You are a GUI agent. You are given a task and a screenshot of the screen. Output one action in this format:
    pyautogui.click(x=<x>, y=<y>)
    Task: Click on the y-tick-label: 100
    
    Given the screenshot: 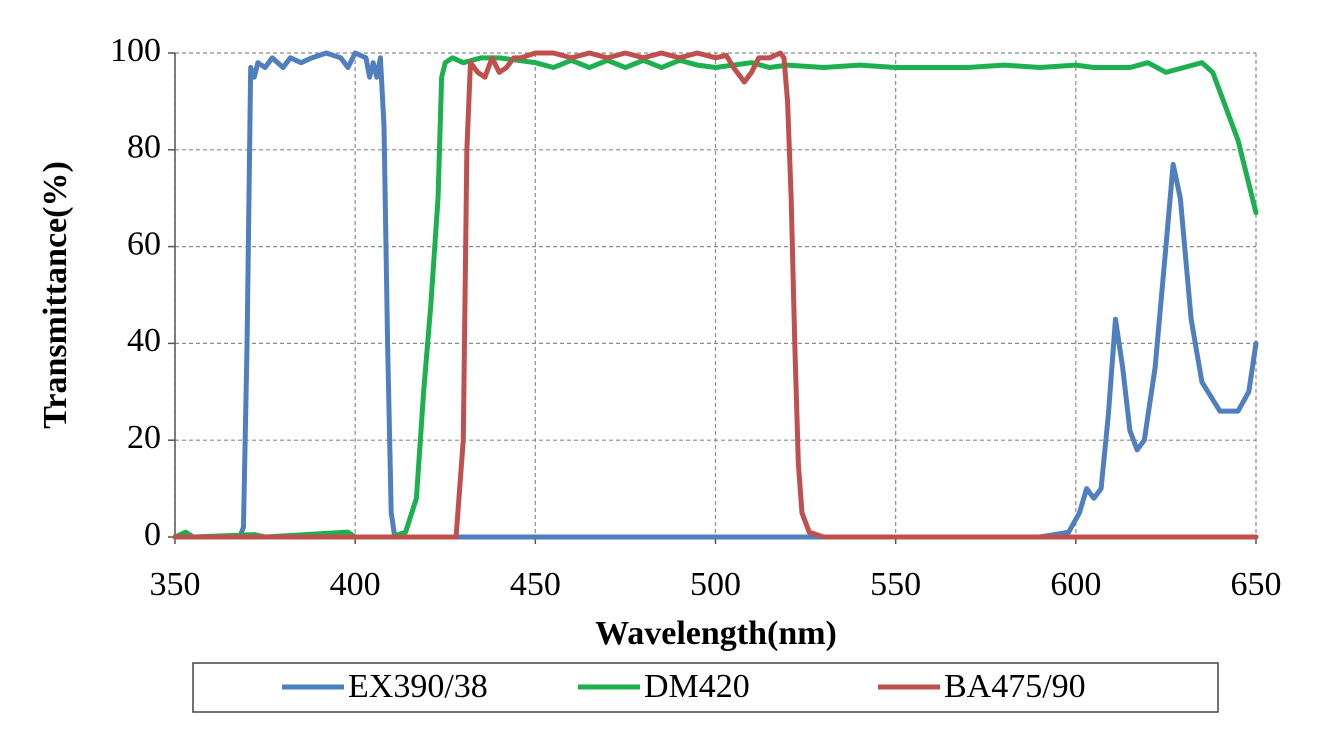 What is the action you would take?
    pyautogui.click(x=135, y=50)
    